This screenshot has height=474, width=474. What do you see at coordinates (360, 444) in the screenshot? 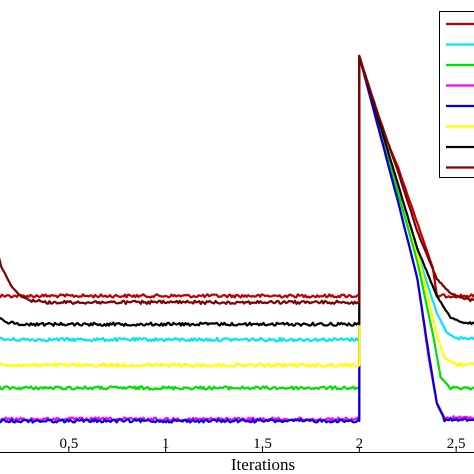
I see `x-tick-label-4: 2` at bounding box center [360, 444].